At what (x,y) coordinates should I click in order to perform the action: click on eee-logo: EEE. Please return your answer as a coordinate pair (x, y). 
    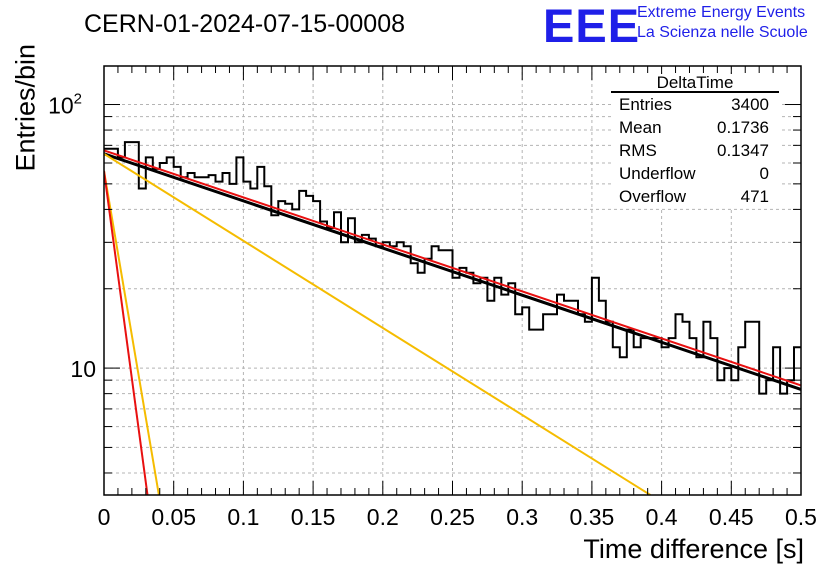
    Looking at the image, I should click on (592, 26).